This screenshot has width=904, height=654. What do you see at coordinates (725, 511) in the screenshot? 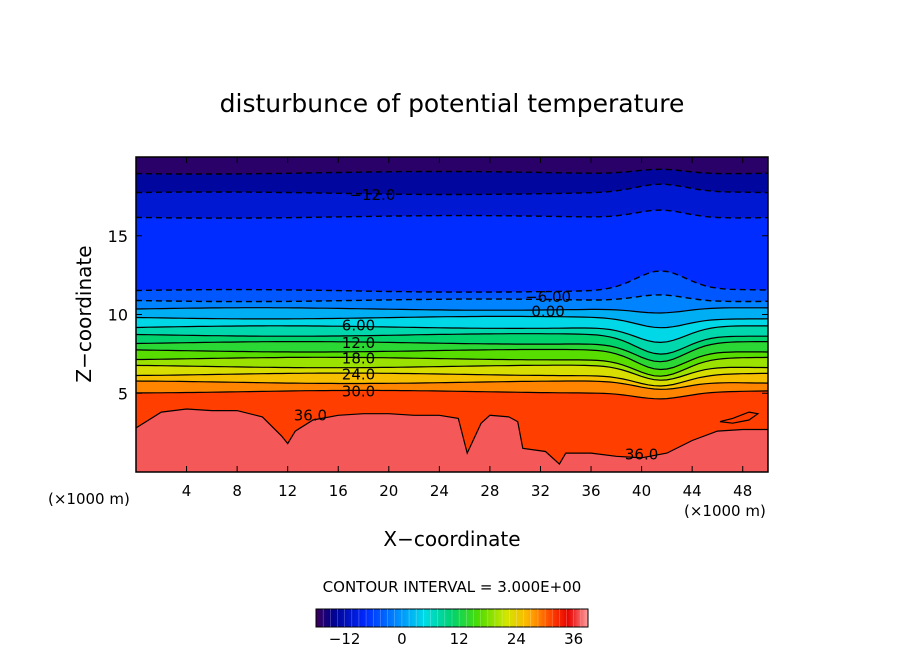
I see `x-unit-right: (×1000 m)` at bounding box center [725, 511].